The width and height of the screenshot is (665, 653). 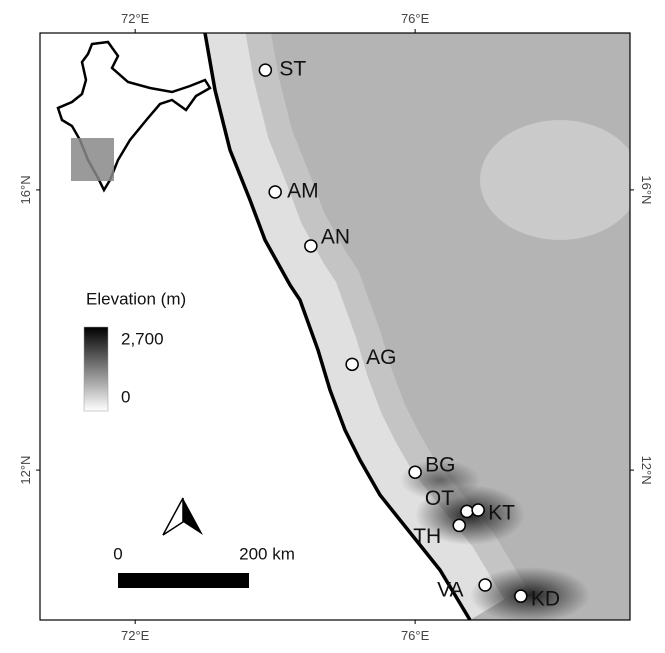 I want to click on north-arrow, so click(x=182, y=516).